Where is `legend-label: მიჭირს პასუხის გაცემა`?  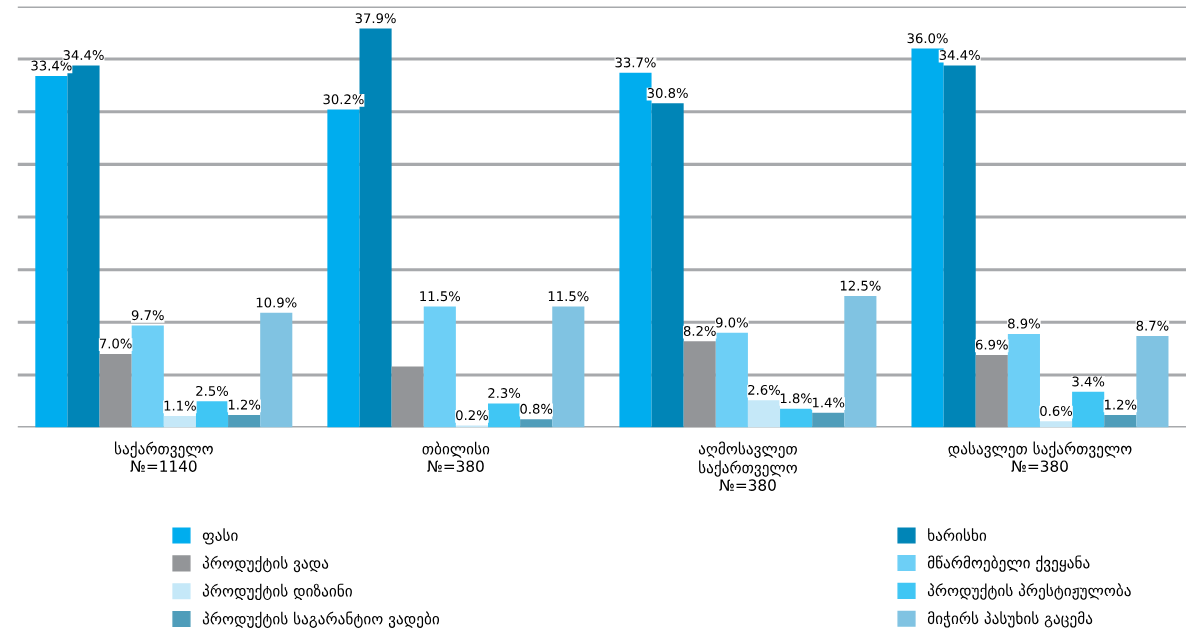
legend-label: მიჭირს პასუხის გაცემა is located at coordinates (1010, 619).